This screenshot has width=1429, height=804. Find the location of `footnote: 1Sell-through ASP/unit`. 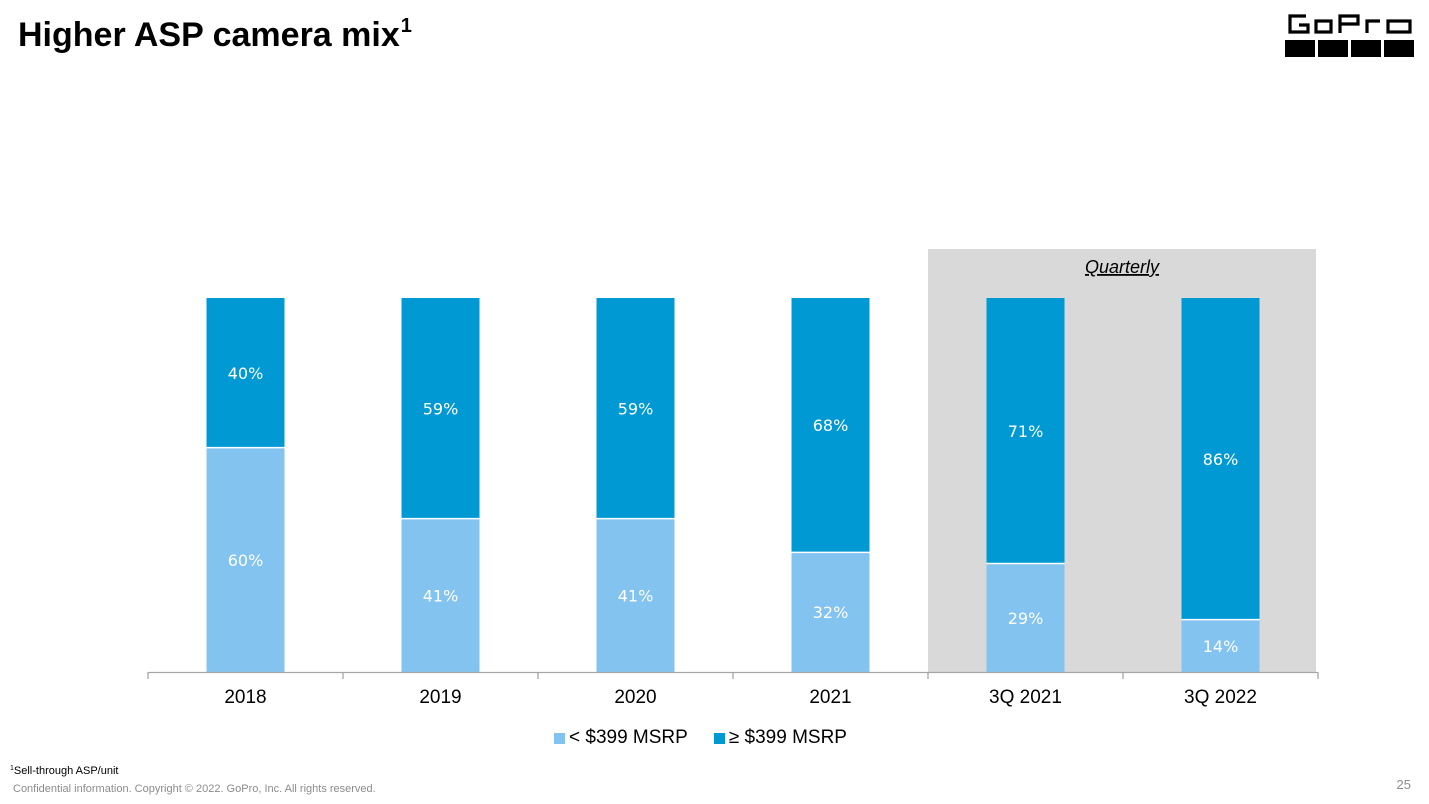

footnote: 1Sell-through ASP/unit is located at coordinates (64, 771).